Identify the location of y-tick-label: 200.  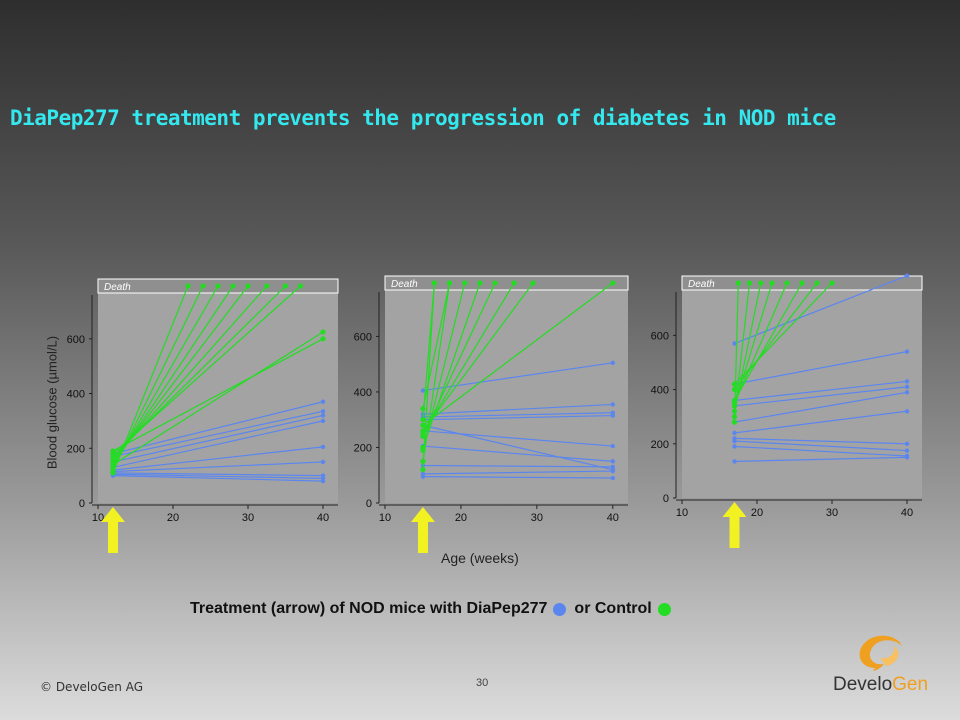
(363, 448).